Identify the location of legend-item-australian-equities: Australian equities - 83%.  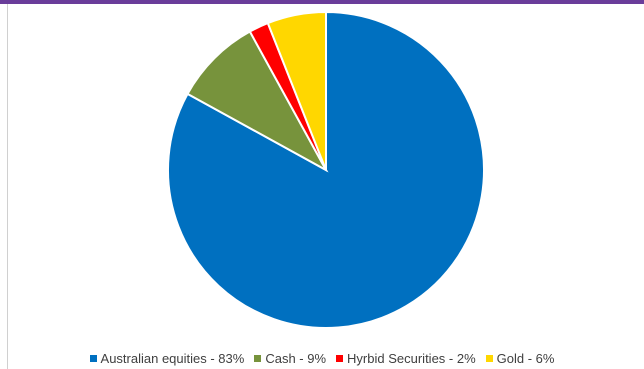
(167, 358).